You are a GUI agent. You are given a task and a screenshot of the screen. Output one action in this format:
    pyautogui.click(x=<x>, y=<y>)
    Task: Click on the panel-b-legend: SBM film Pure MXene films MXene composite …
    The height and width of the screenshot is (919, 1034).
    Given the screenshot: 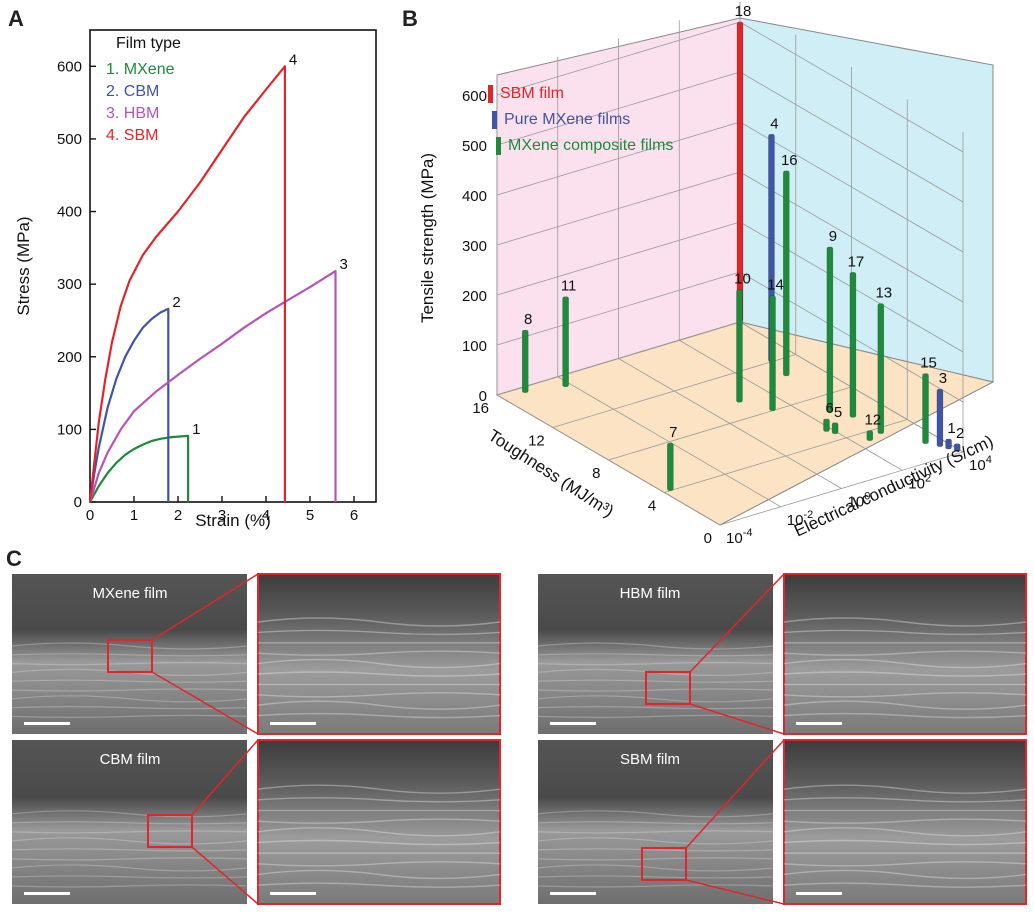 What is the action you would take?
    pyautogui.click(x=580, y=120)
    